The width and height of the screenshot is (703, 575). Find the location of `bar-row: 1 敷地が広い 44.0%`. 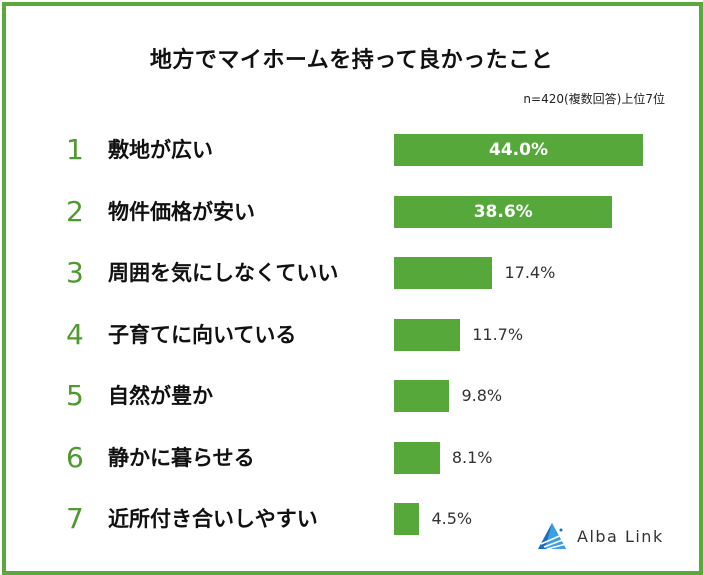

bar-row: 1 敷地が広い 44.0% is located at coordinates (351, 150).